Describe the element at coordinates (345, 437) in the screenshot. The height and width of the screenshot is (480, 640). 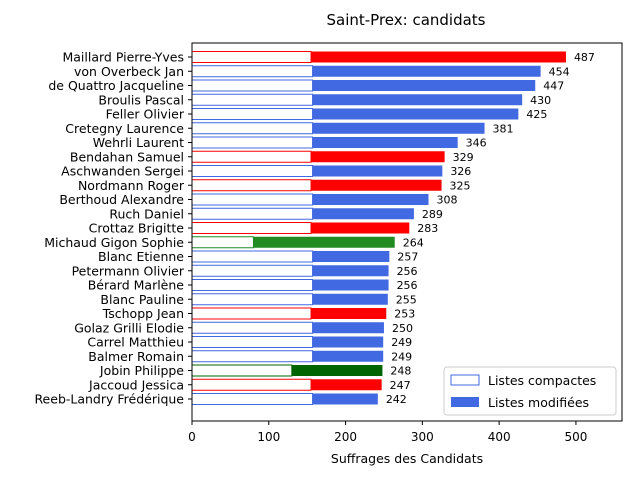
I see `x-tick-label: 200` at that location.